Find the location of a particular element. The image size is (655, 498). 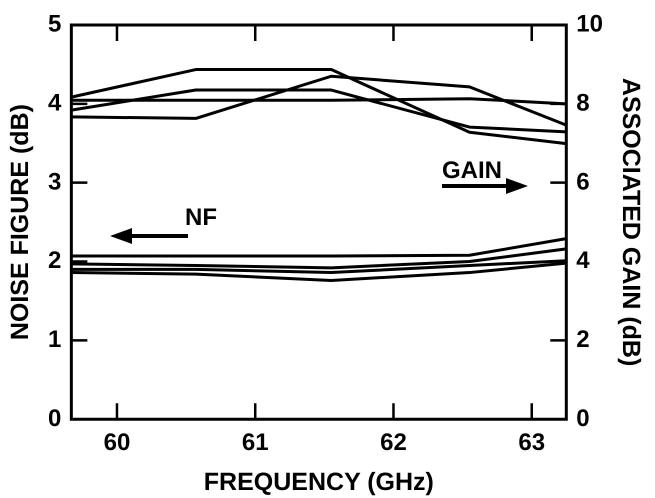

y-tick-label: 3 is located at coordinates (55, 182).